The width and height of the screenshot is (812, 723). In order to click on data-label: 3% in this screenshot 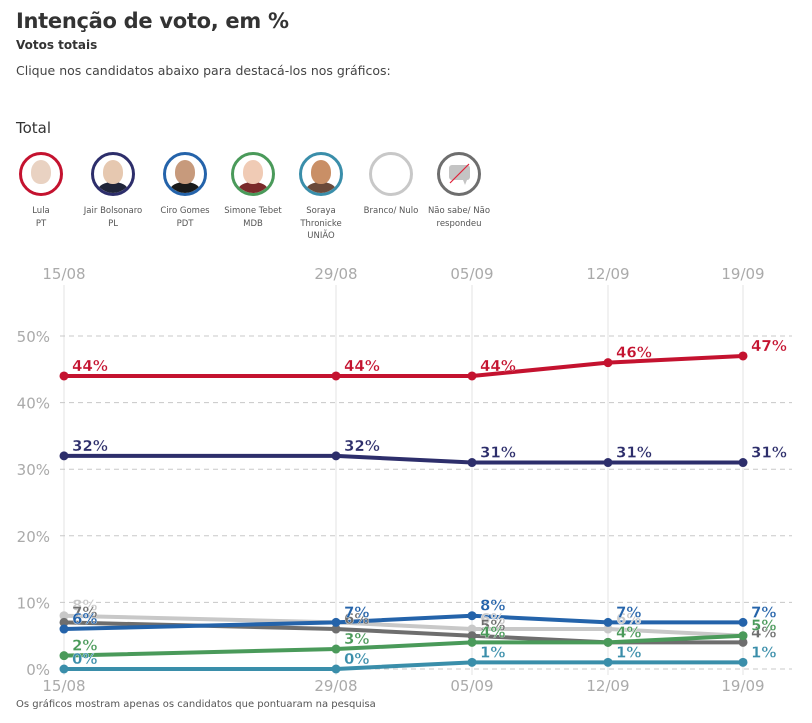, I will do `click(356, 639)`.